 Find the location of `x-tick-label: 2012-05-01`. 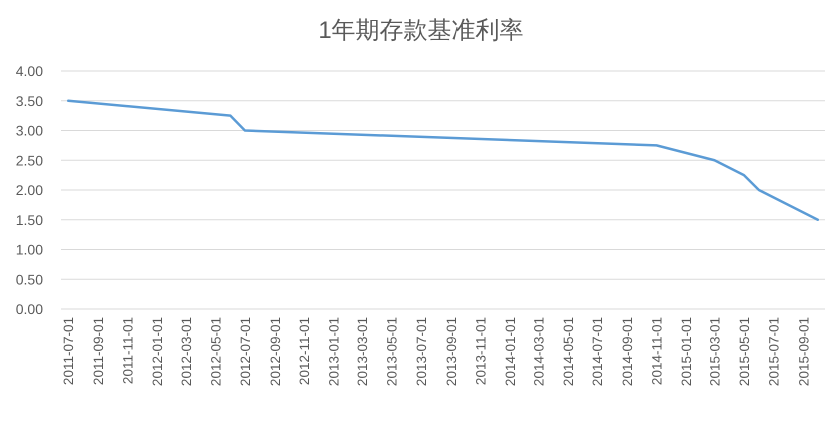

x-tick-label: 2012-05-01 is located at coordinates (216, 351).